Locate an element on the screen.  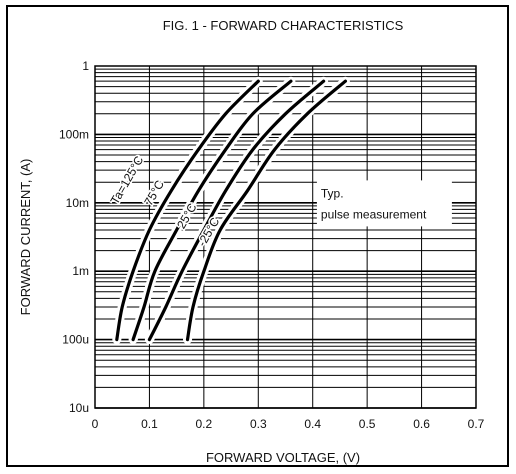
y-axis-label: FORWARD CURRENT, (A) is located at coordinates (25, 237).